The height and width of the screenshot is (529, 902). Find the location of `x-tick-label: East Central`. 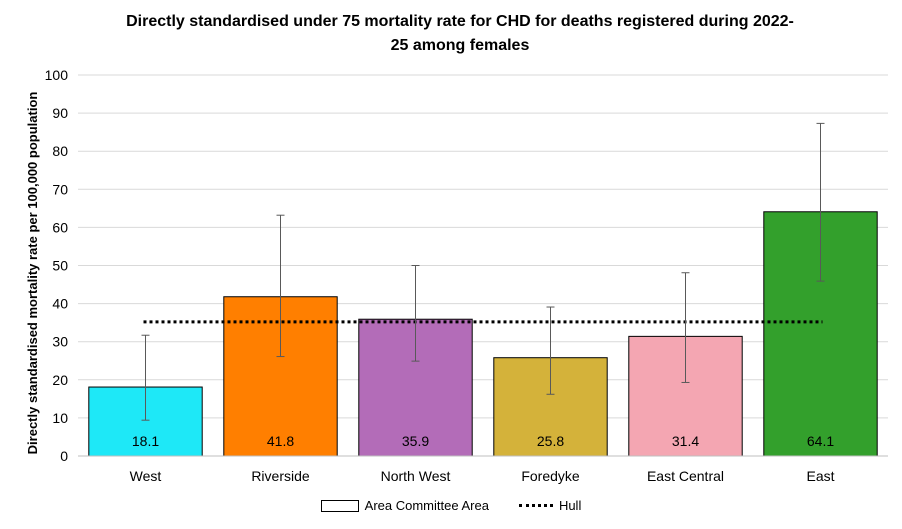

x-tick-label: East Central is located at coordinates (685, 476).